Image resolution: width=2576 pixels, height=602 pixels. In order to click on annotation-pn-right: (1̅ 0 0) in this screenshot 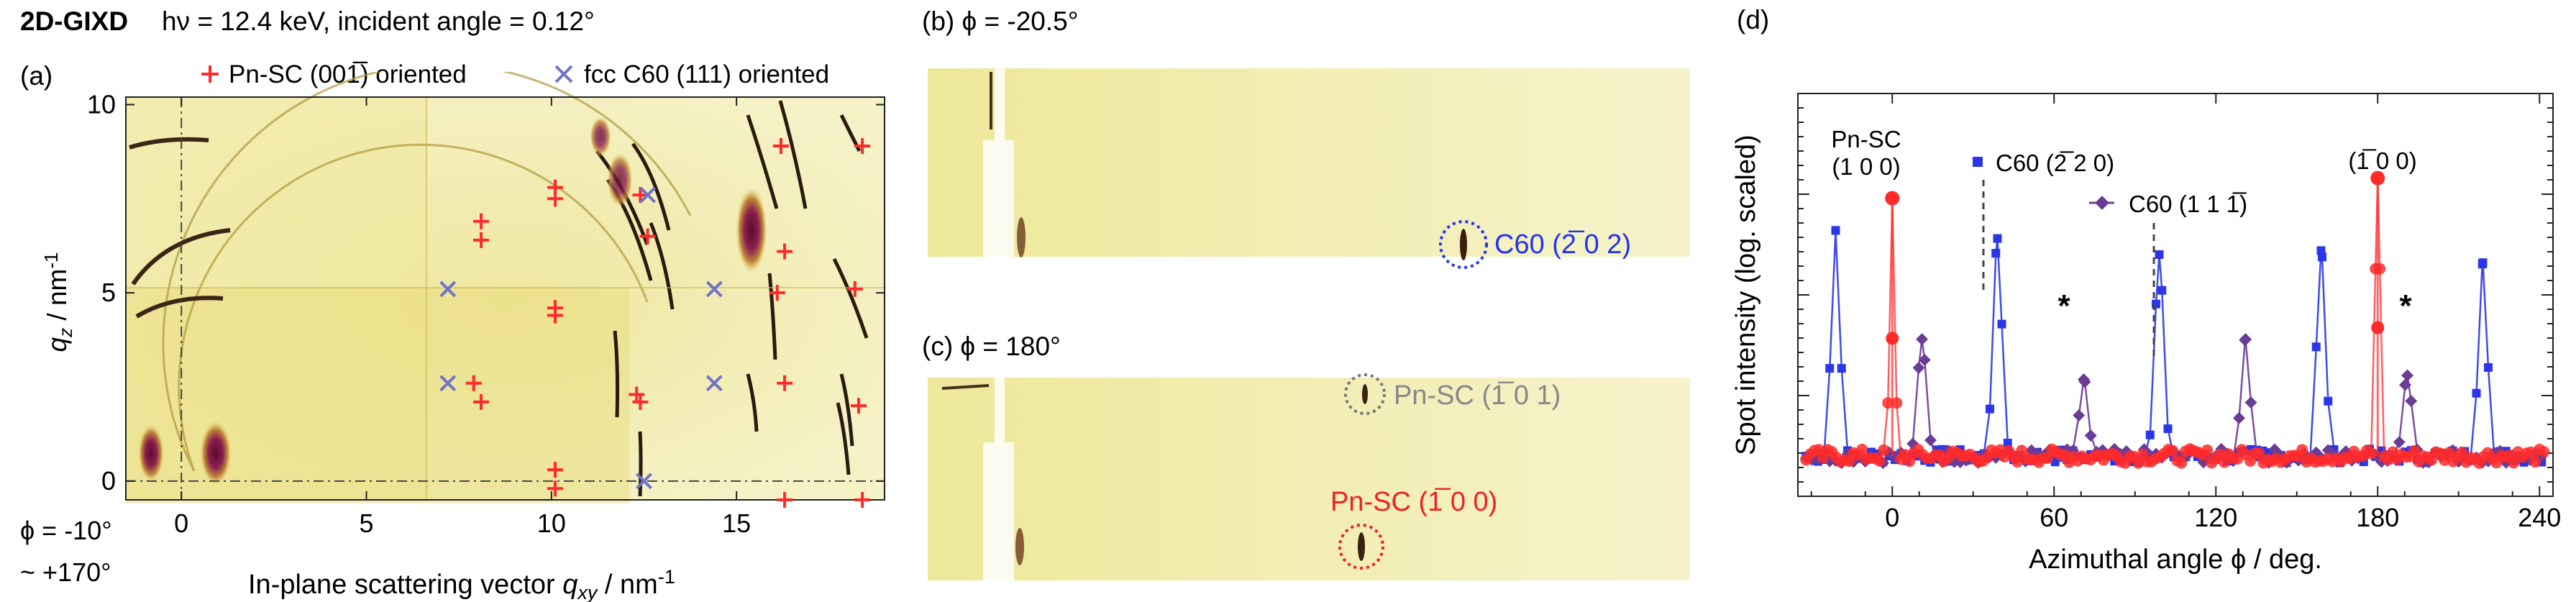, I will do `click(2382, 160)`.